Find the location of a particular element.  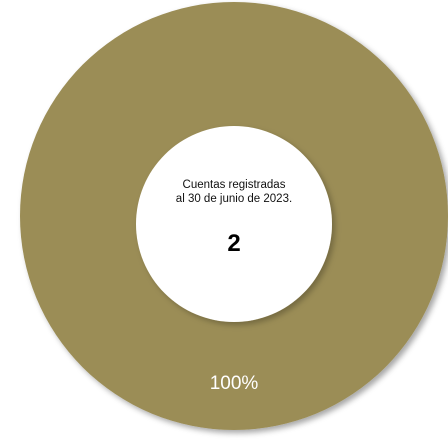

center-total-value: 2 is located at coordinates (234, 243).